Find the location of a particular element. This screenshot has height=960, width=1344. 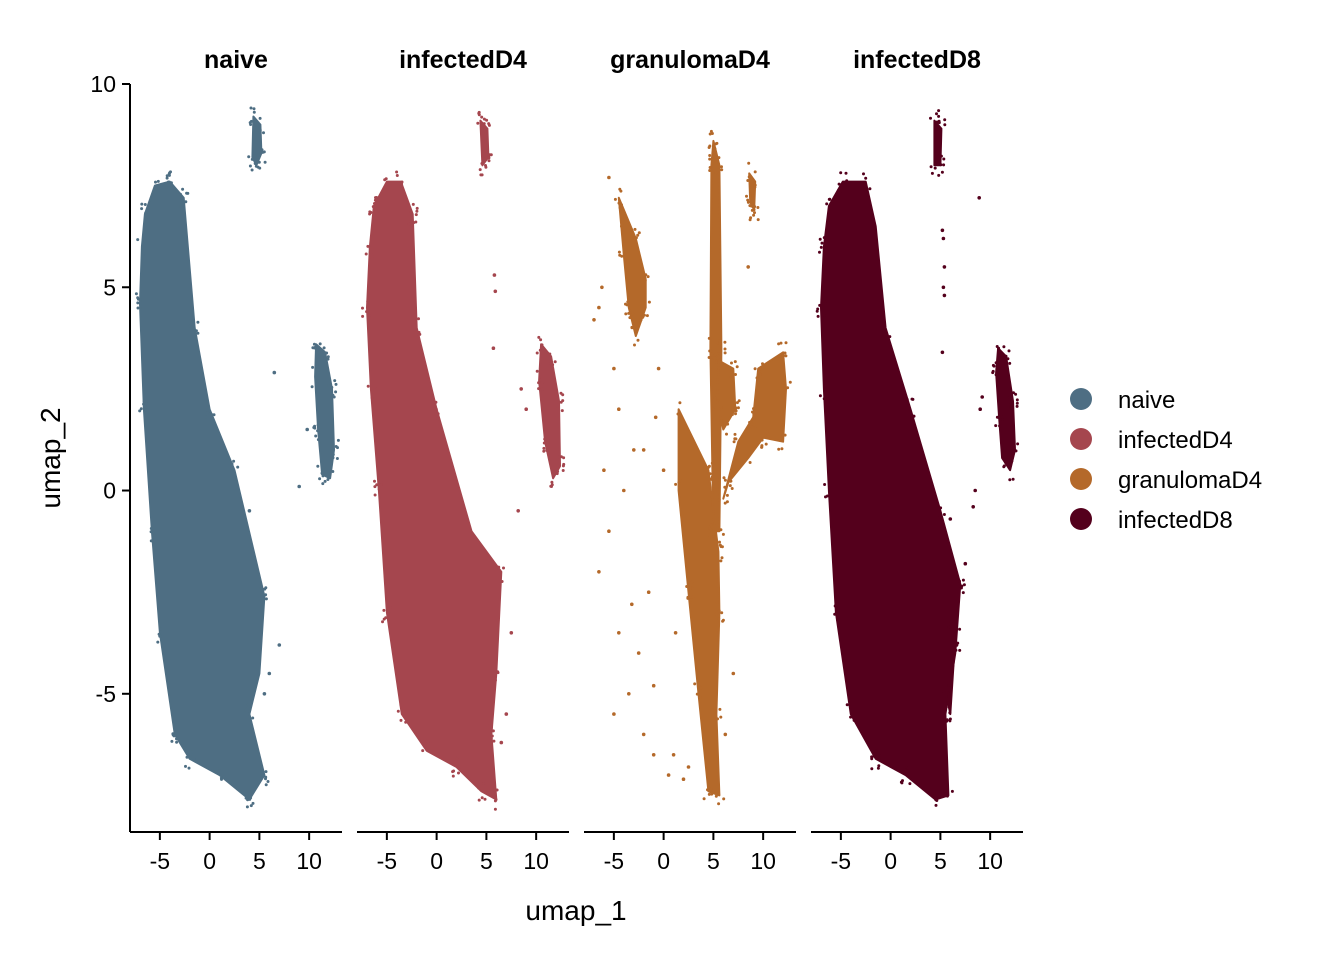

point-cloud is located at coordinates (434, 490).